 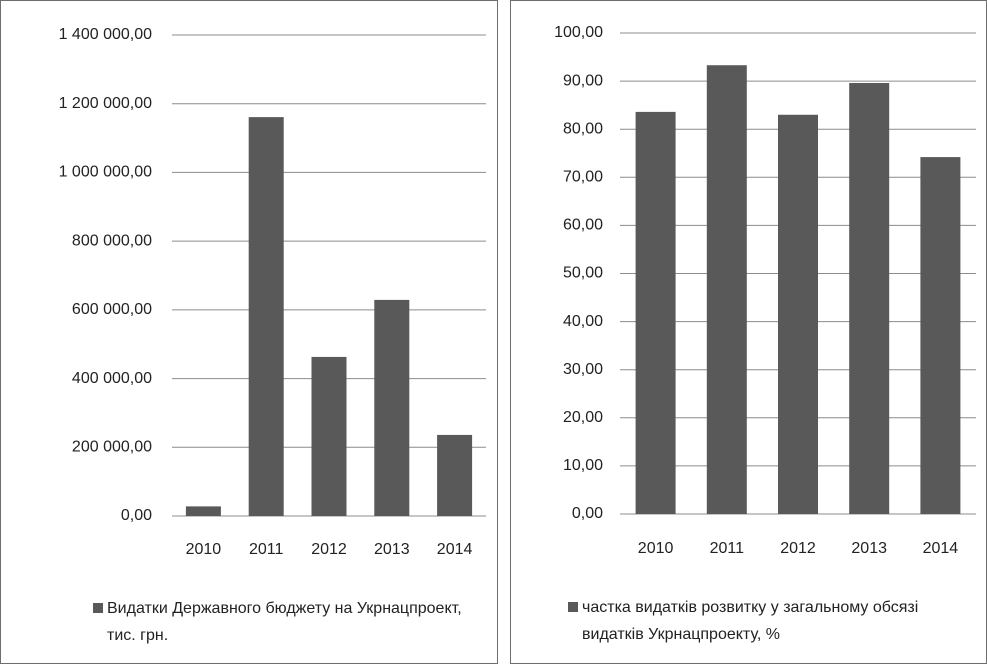 What do you see at coordinates (583, 225) in the screenshot?
I see `y-tick-label: 60,00` at bounding box center [583, 225].